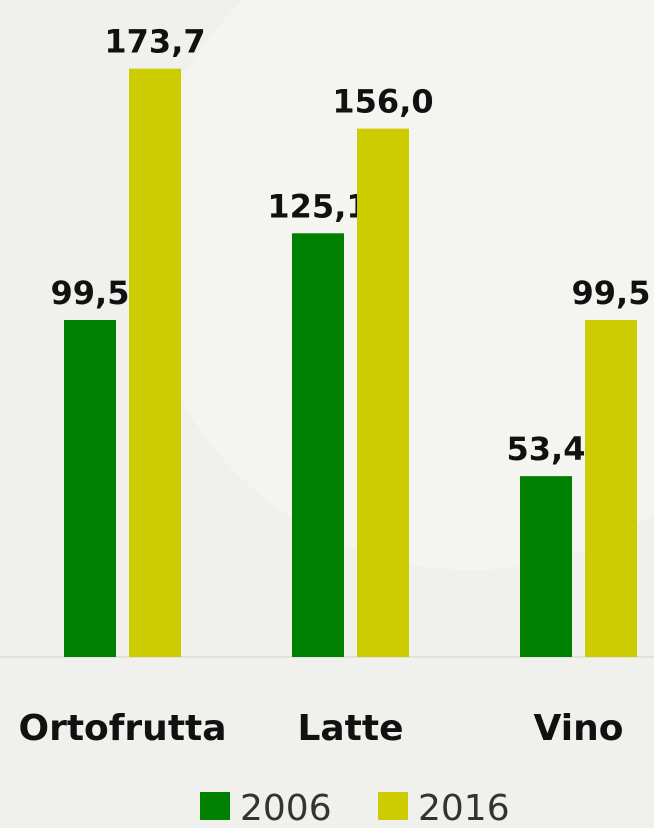 The image size is (654, 828). I want to click on x-tick-label: Vino, so click(579, 728).